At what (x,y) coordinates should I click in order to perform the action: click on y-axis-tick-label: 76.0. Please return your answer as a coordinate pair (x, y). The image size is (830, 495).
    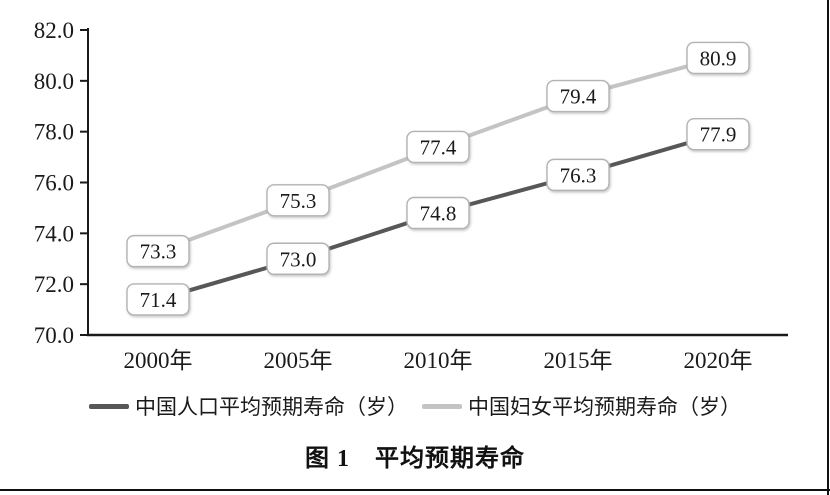
    Looking at the image, I should click on (54, 183).